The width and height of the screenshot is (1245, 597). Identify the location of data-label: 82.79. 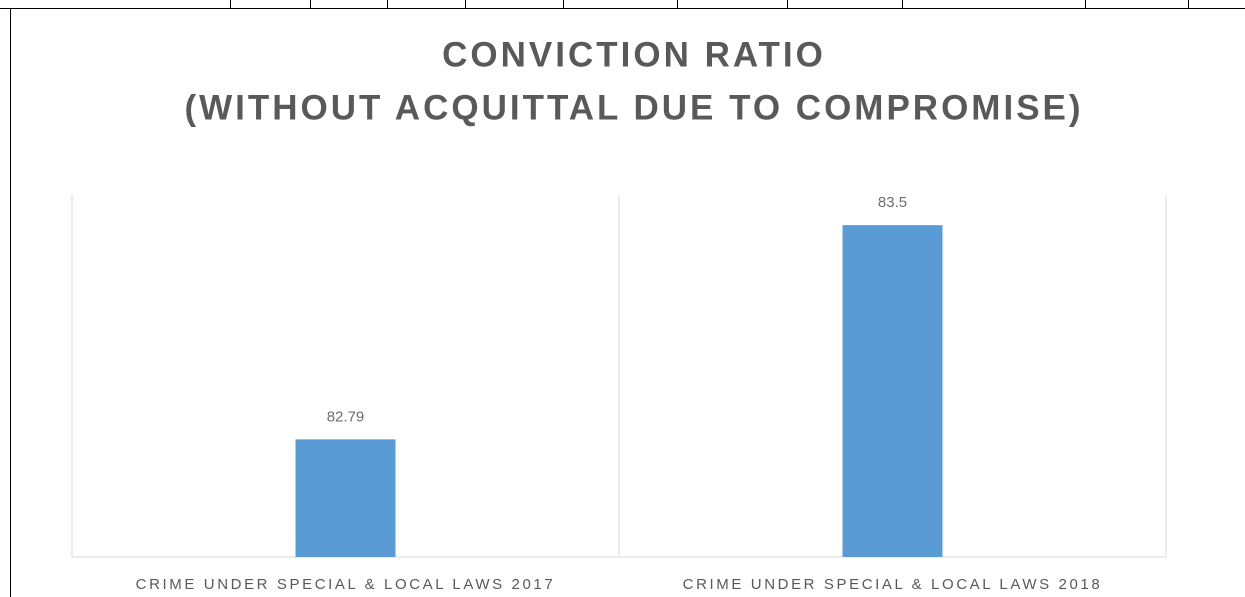
(346, 416).